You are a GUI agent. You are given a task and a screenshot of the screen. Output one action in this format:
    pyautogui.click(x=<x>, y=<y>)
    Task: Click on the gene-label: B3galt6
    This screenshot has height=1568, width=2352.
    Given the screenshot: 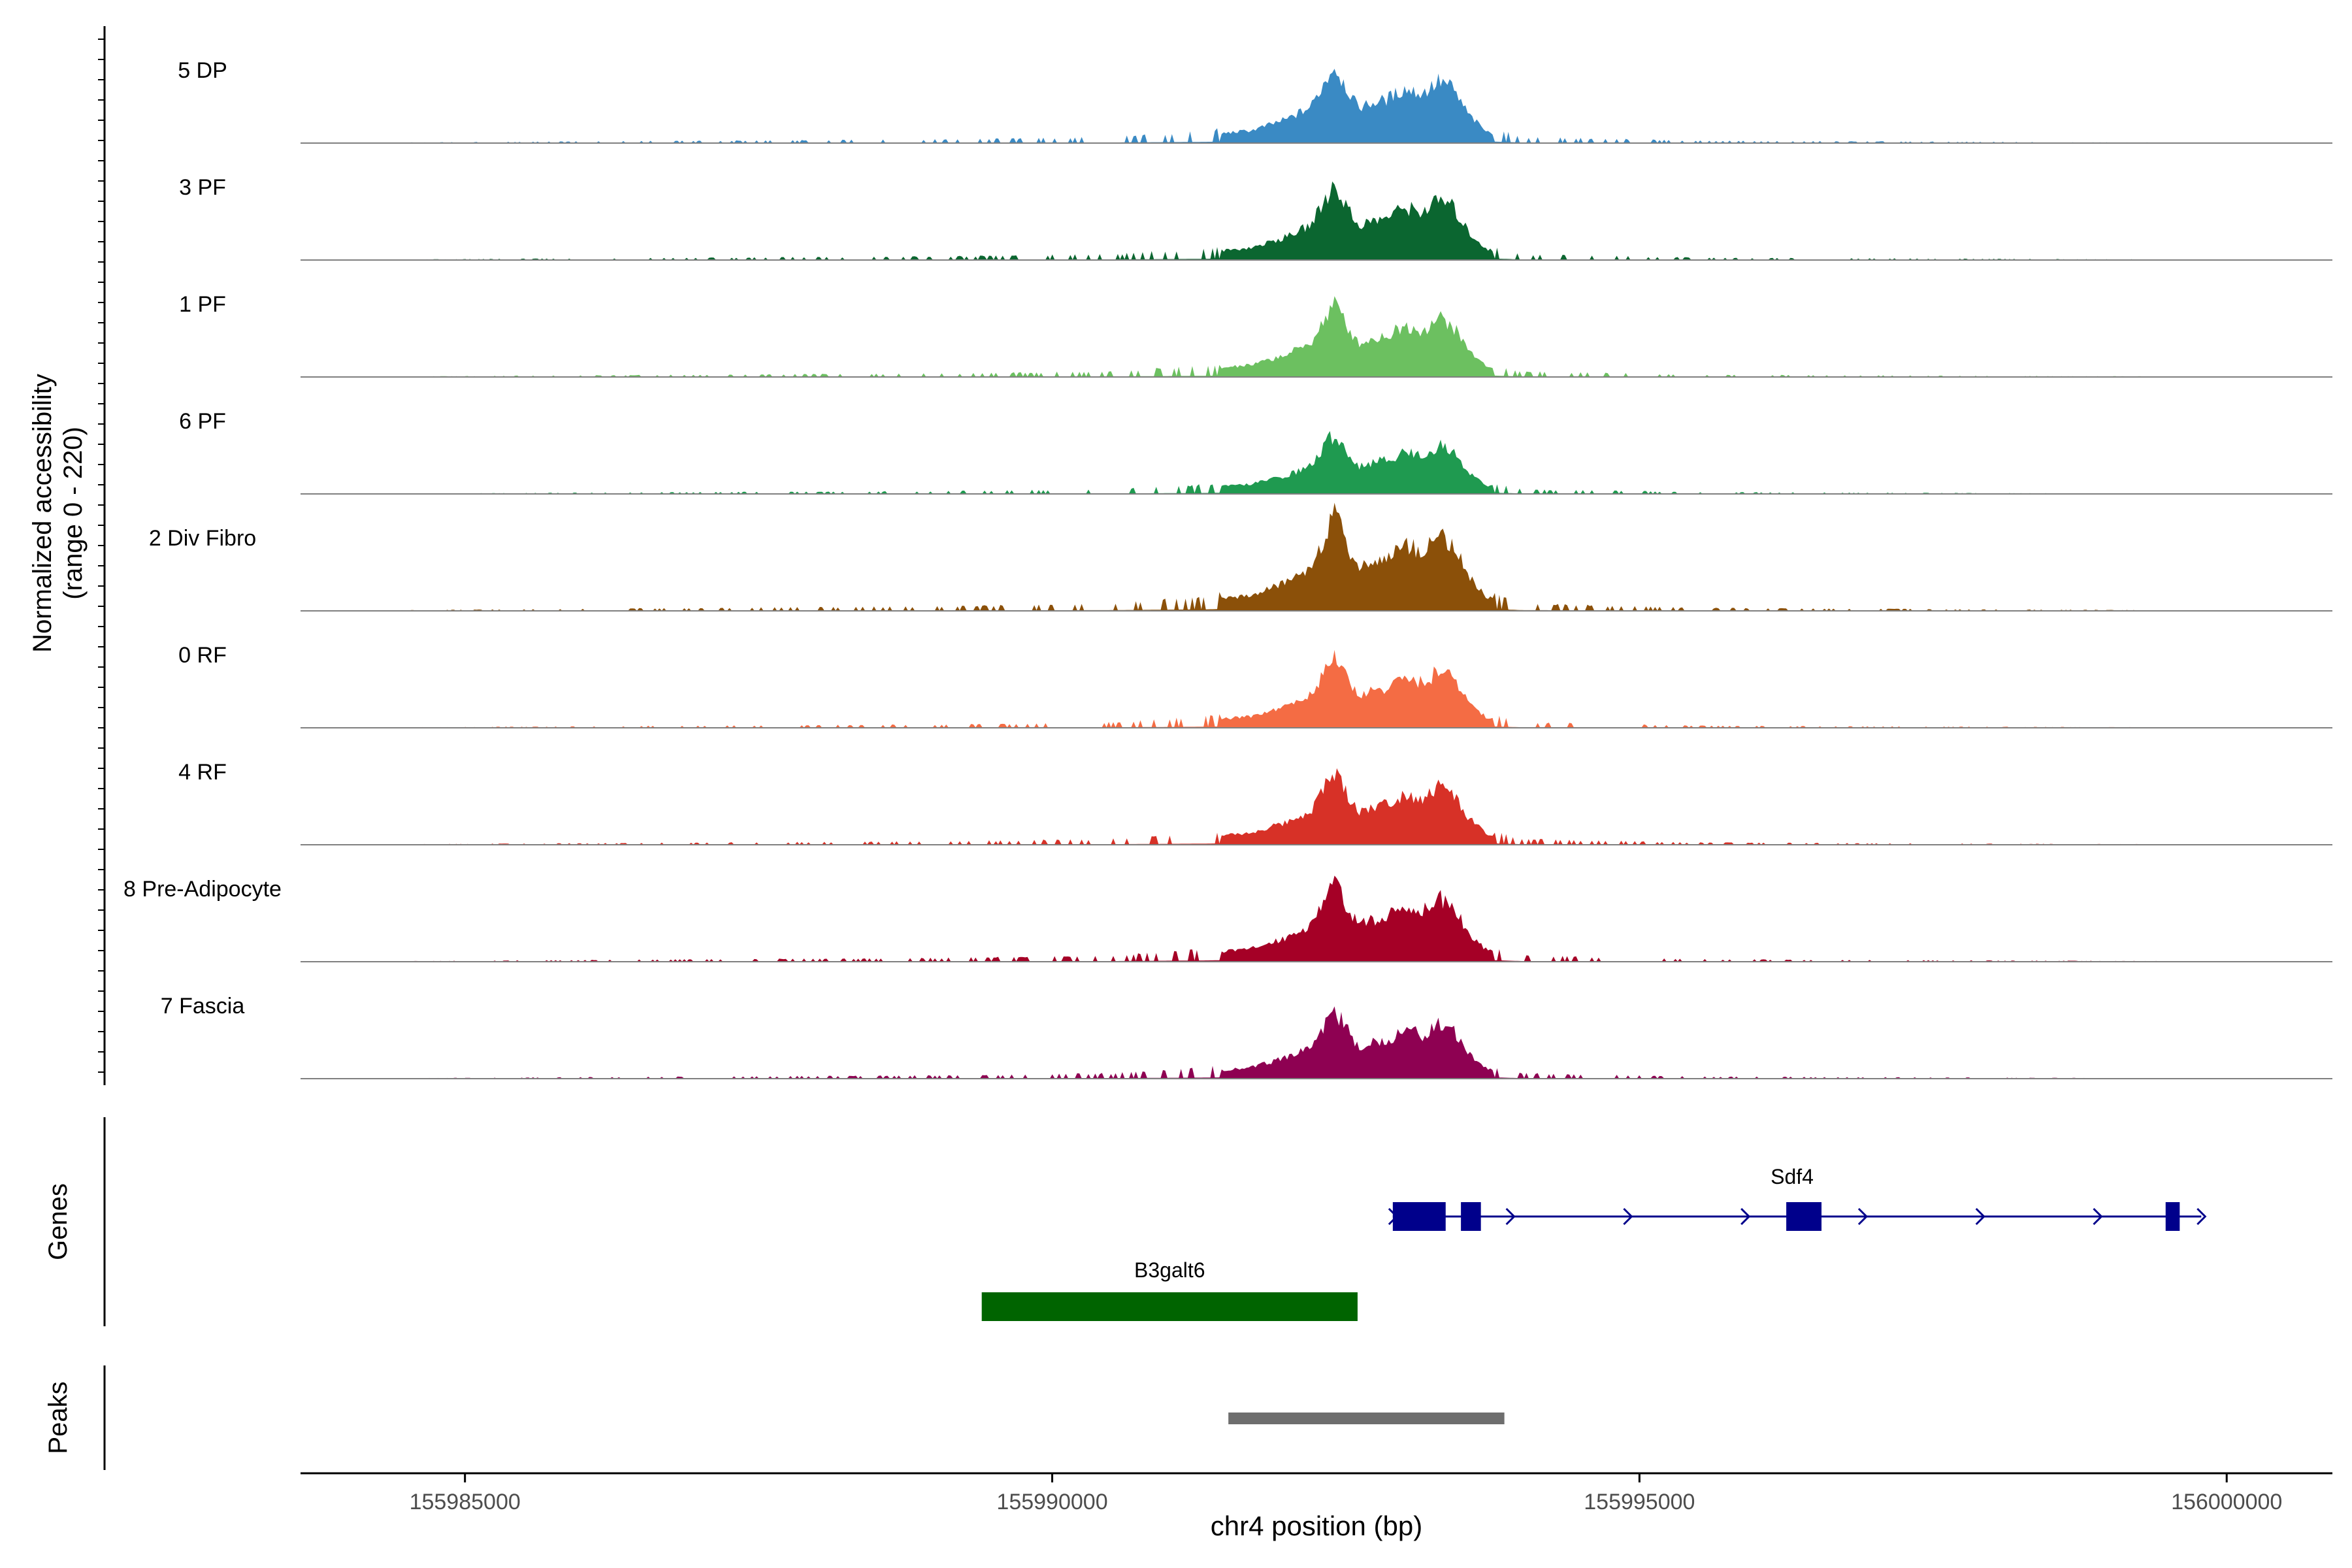 What is the action you would take?
    pyautogui.click(x=1169, y=1270)
    